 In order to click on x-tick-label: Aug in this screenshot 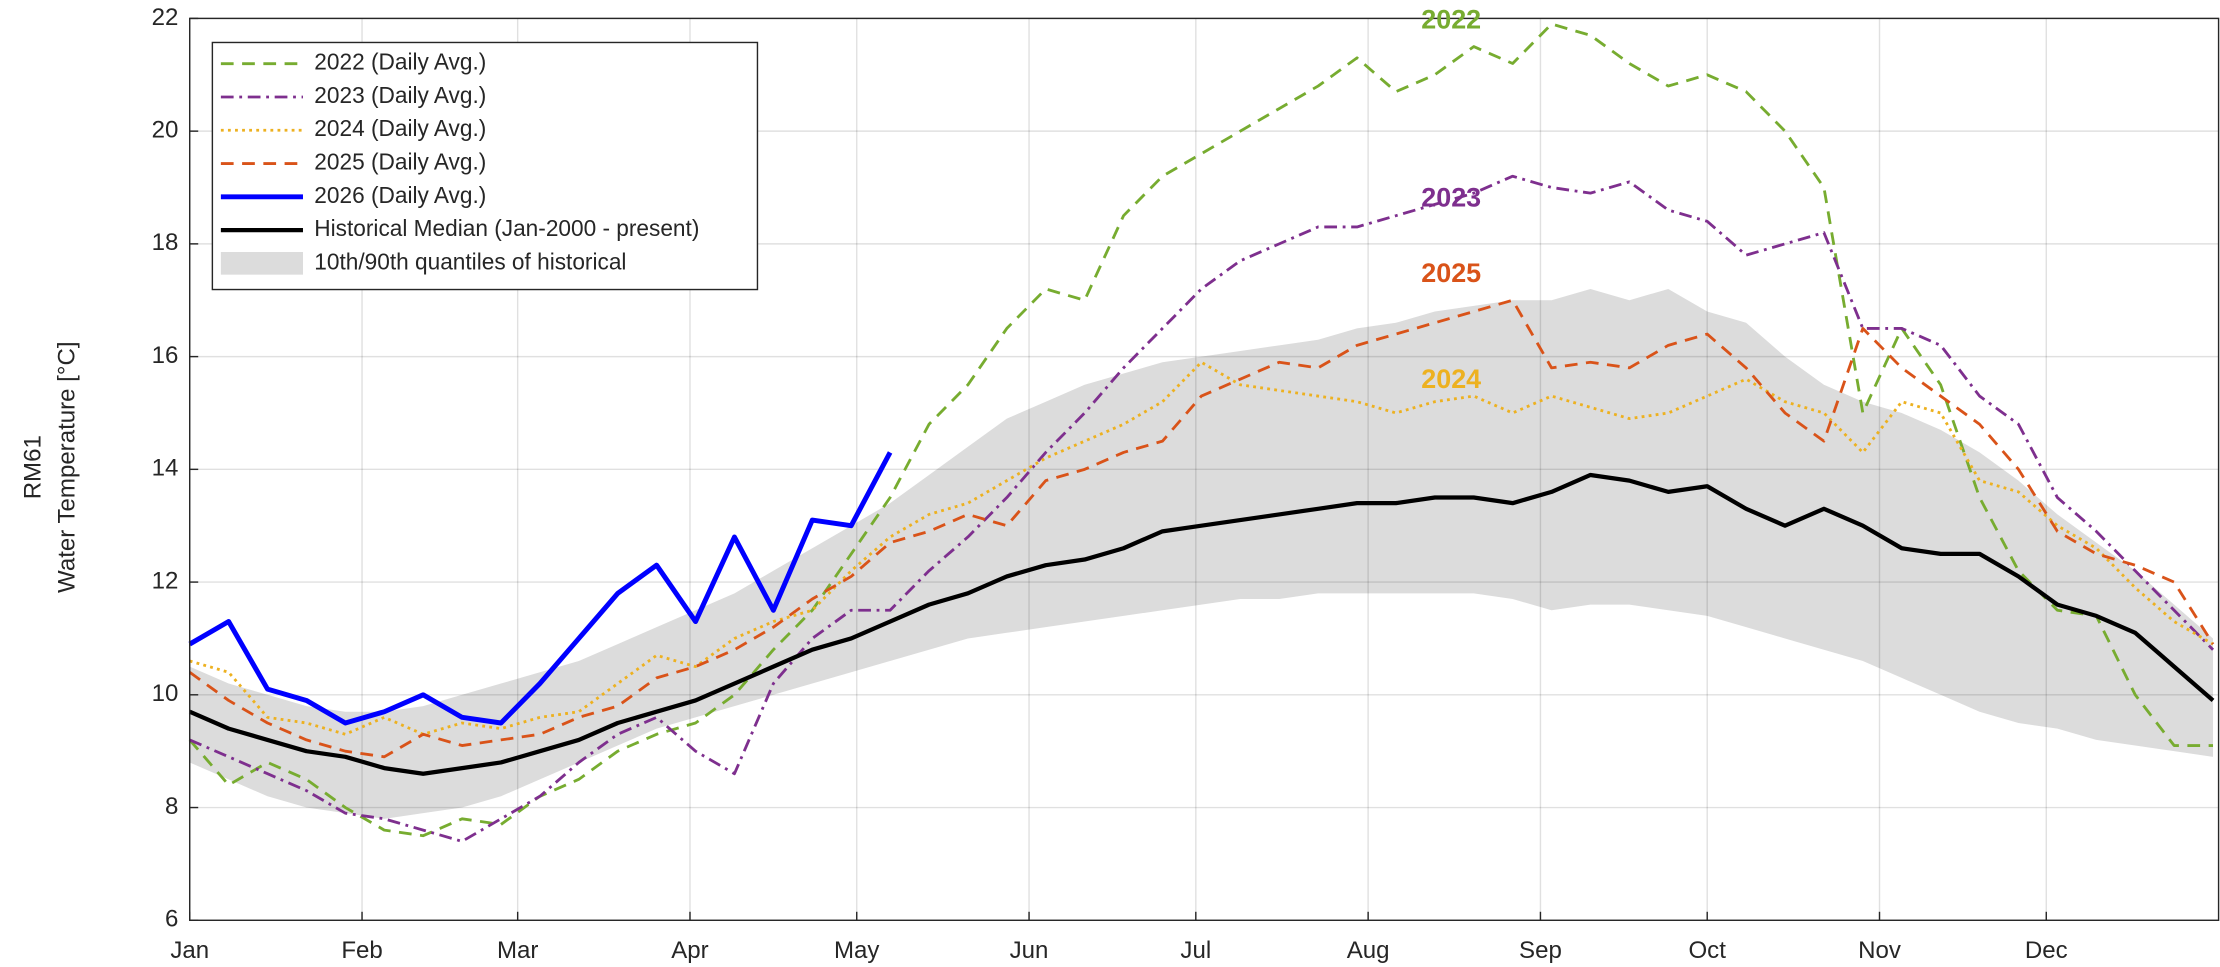, I will do `click(1368, 950)`.